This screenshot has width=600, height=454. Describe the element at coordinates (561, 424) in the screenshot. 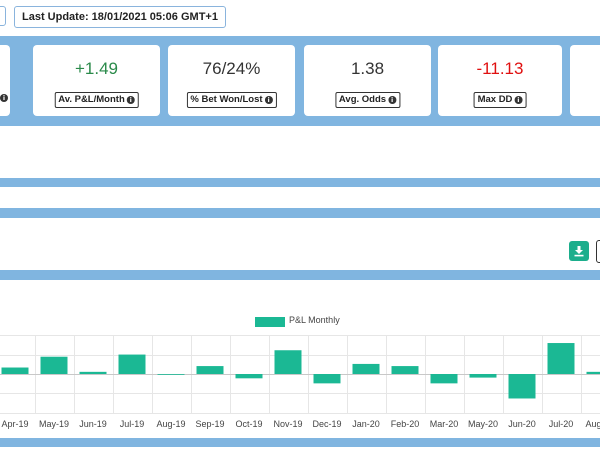

I see `x-tick-label: Jul-20` at that location.